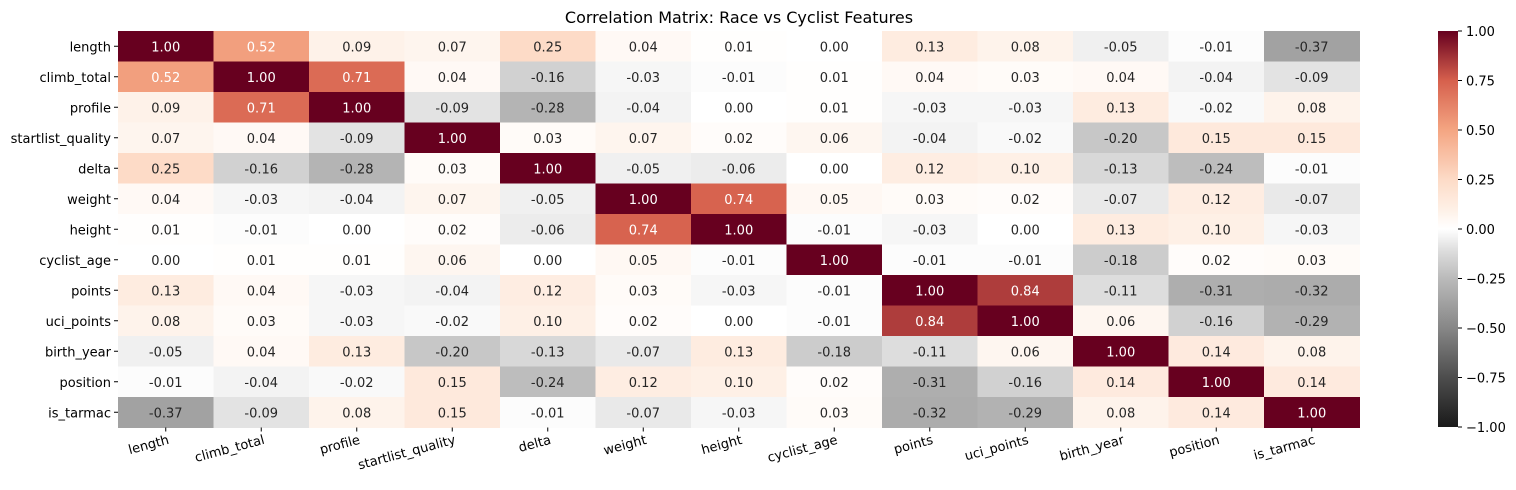 The image size is (1516, 490). I want to click on cell-value-label: 0.08, so click(1311, 352).